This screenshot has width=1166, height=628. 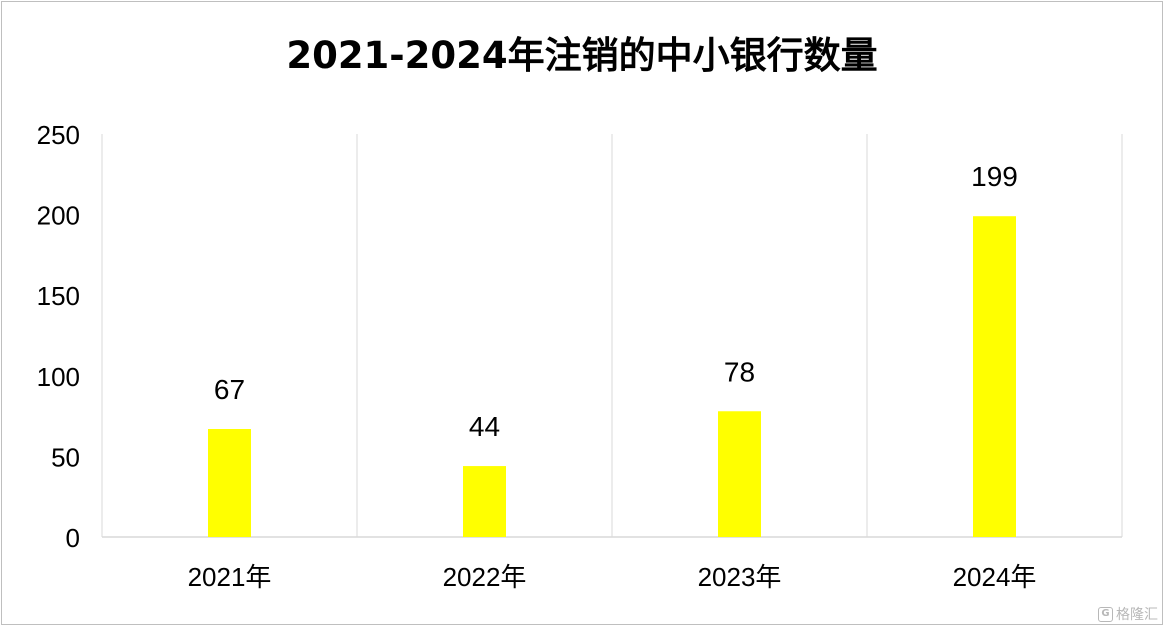 I want to click on data-label: 199, so click(x=994, y=176).